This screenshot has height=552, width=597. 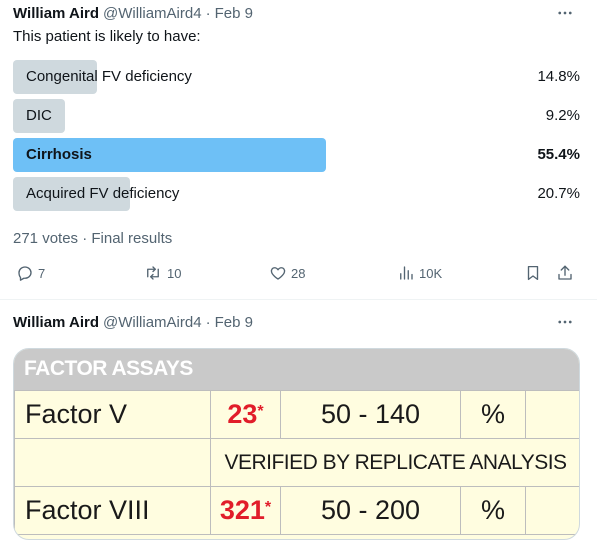 I want to click on views-icon, so click(x=406, y=273).